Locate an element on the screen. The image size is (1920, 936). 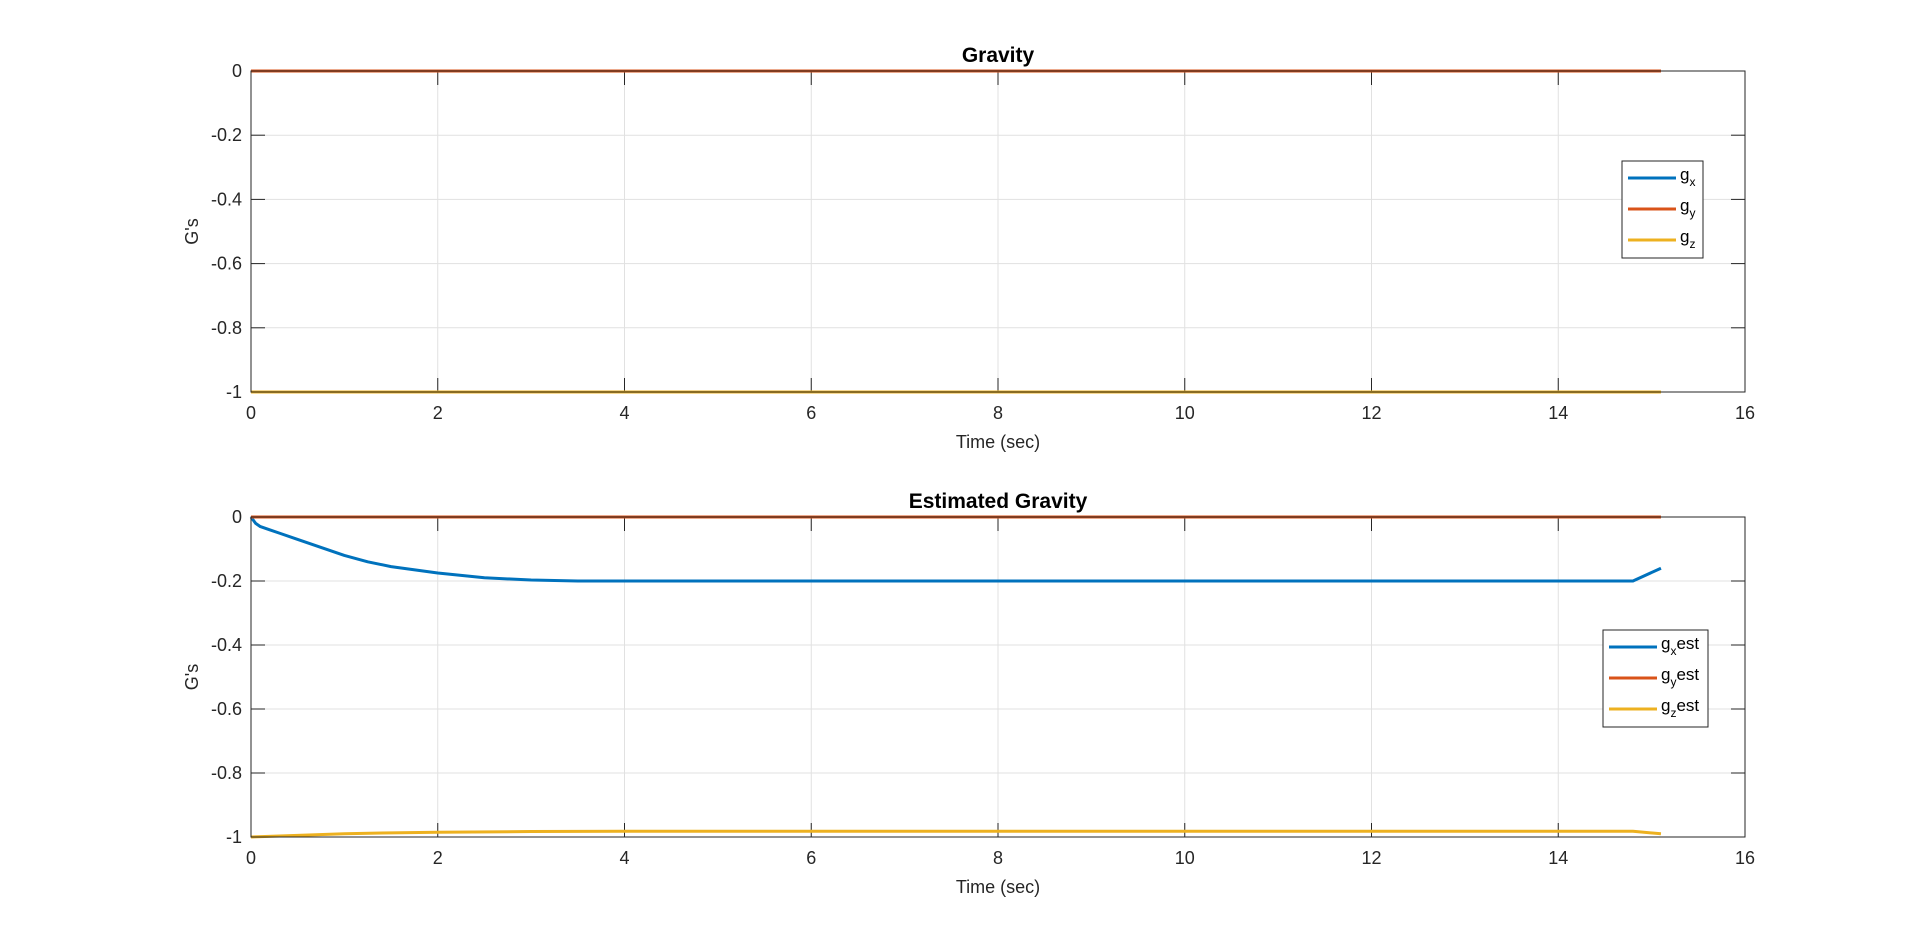
legend-entry: gzest is located at coordinates (1680, 708).